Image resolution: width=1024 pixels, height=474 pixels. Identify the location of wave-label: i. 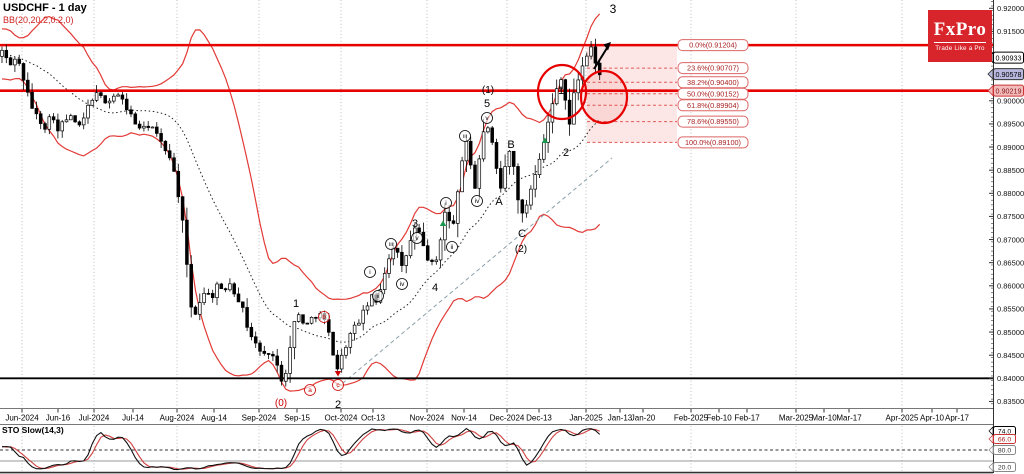
(369, 272).